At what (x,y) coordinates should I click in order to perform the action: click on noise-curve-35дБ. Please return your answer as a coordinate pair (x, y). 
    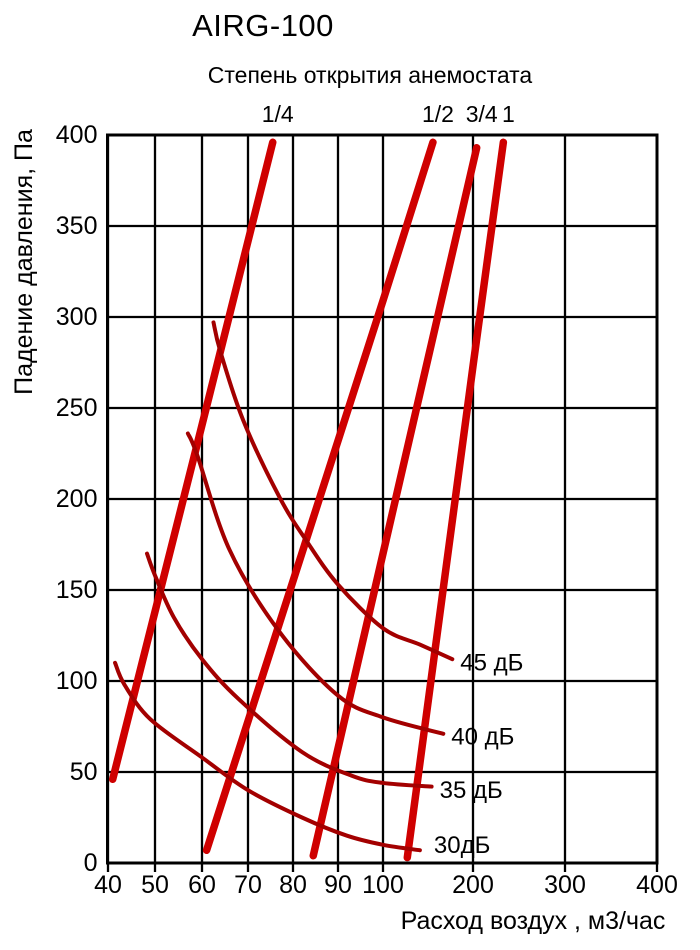
    Looking at the image, I should click on (289, 670).